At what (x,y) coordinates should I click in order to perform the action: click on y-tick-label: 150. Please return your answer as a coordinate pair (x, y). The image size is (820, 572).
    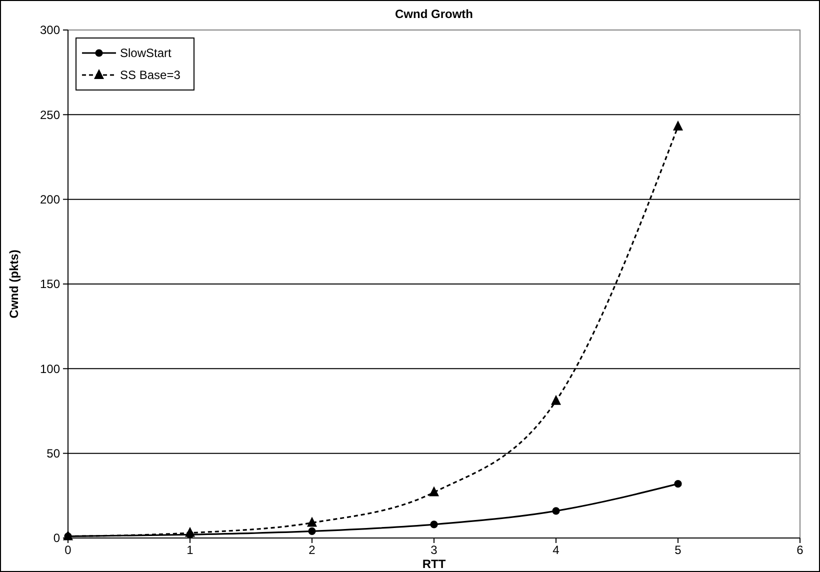
    Looking at the image, I should click on (50, 284).